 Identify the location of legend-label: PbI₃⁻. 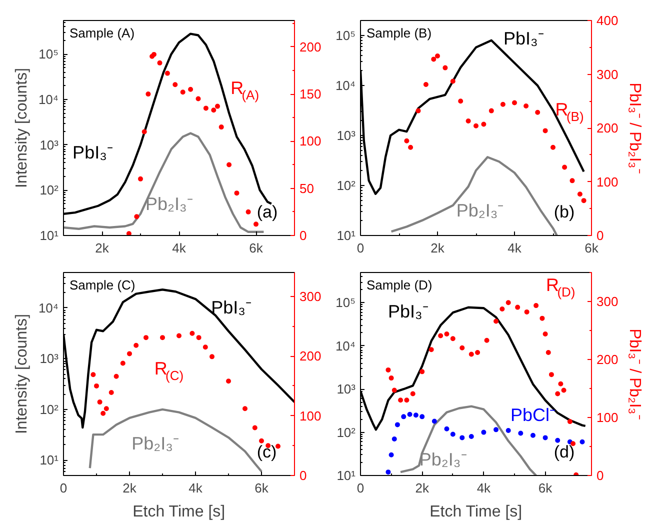
(408, 311).